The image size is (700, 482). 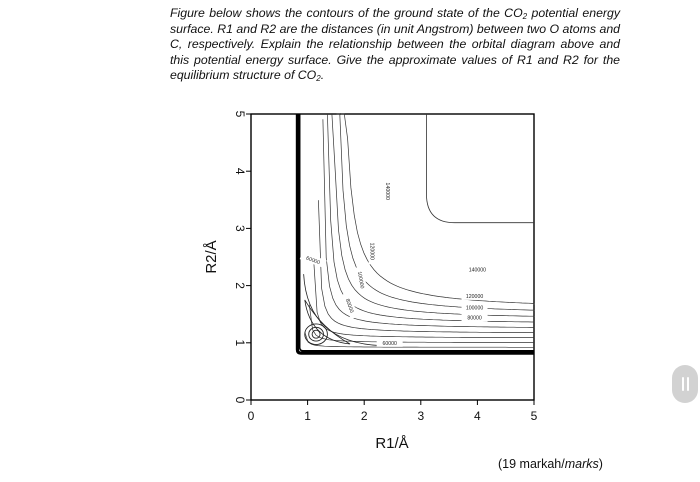 What do you see at coordinates (240, 342) in the screenshot?
I see `y-tick-label: 1` at bounding box center [240, 342].